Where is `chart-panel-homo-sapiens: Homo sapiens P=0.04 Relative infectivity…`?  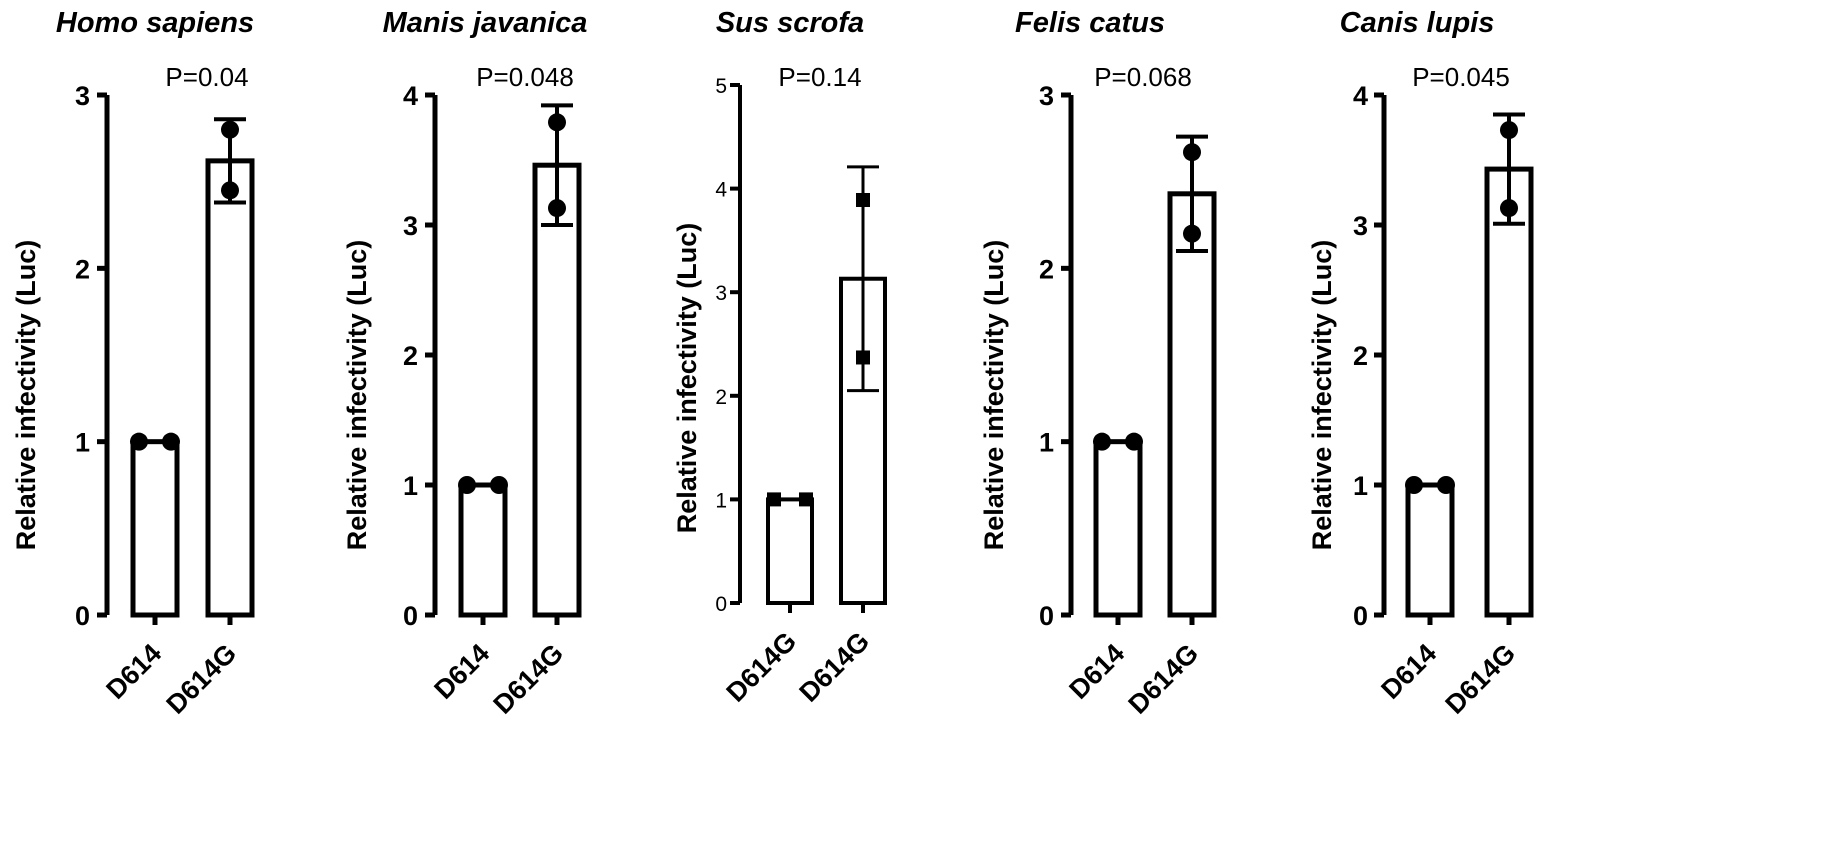
chart-panel-homo-sapiens: Homo sapiens P=0.04 Relative infectivity… is located at coordinates (133, 363).